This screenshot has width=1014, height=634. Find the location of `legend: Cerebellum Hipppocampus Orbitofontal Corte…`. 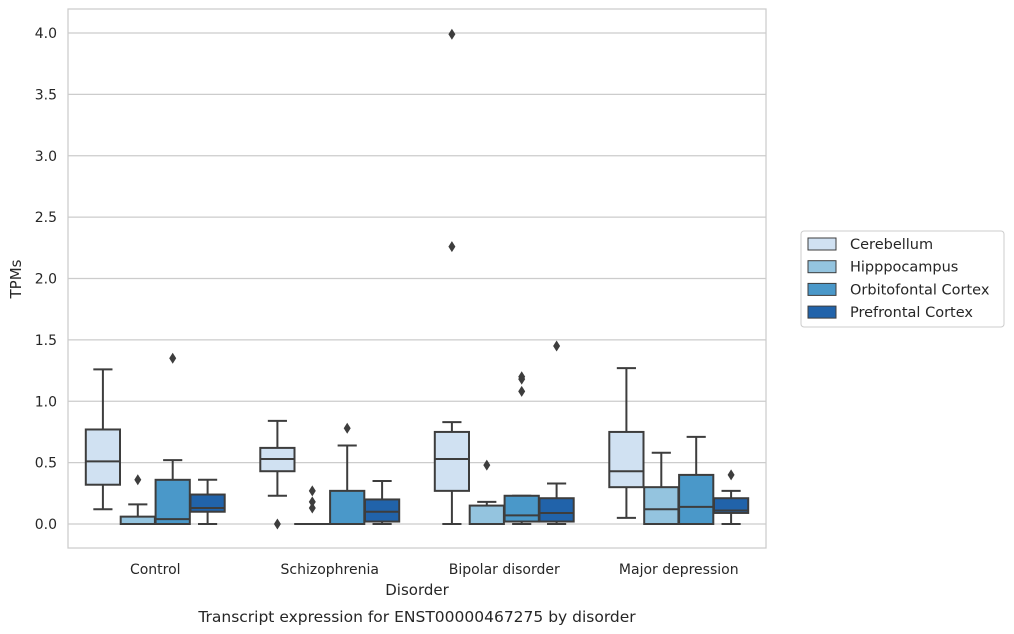

legend: Cerebellum Hipppocampus Orbitofontal Corte… is located at coordinates (902, 279).